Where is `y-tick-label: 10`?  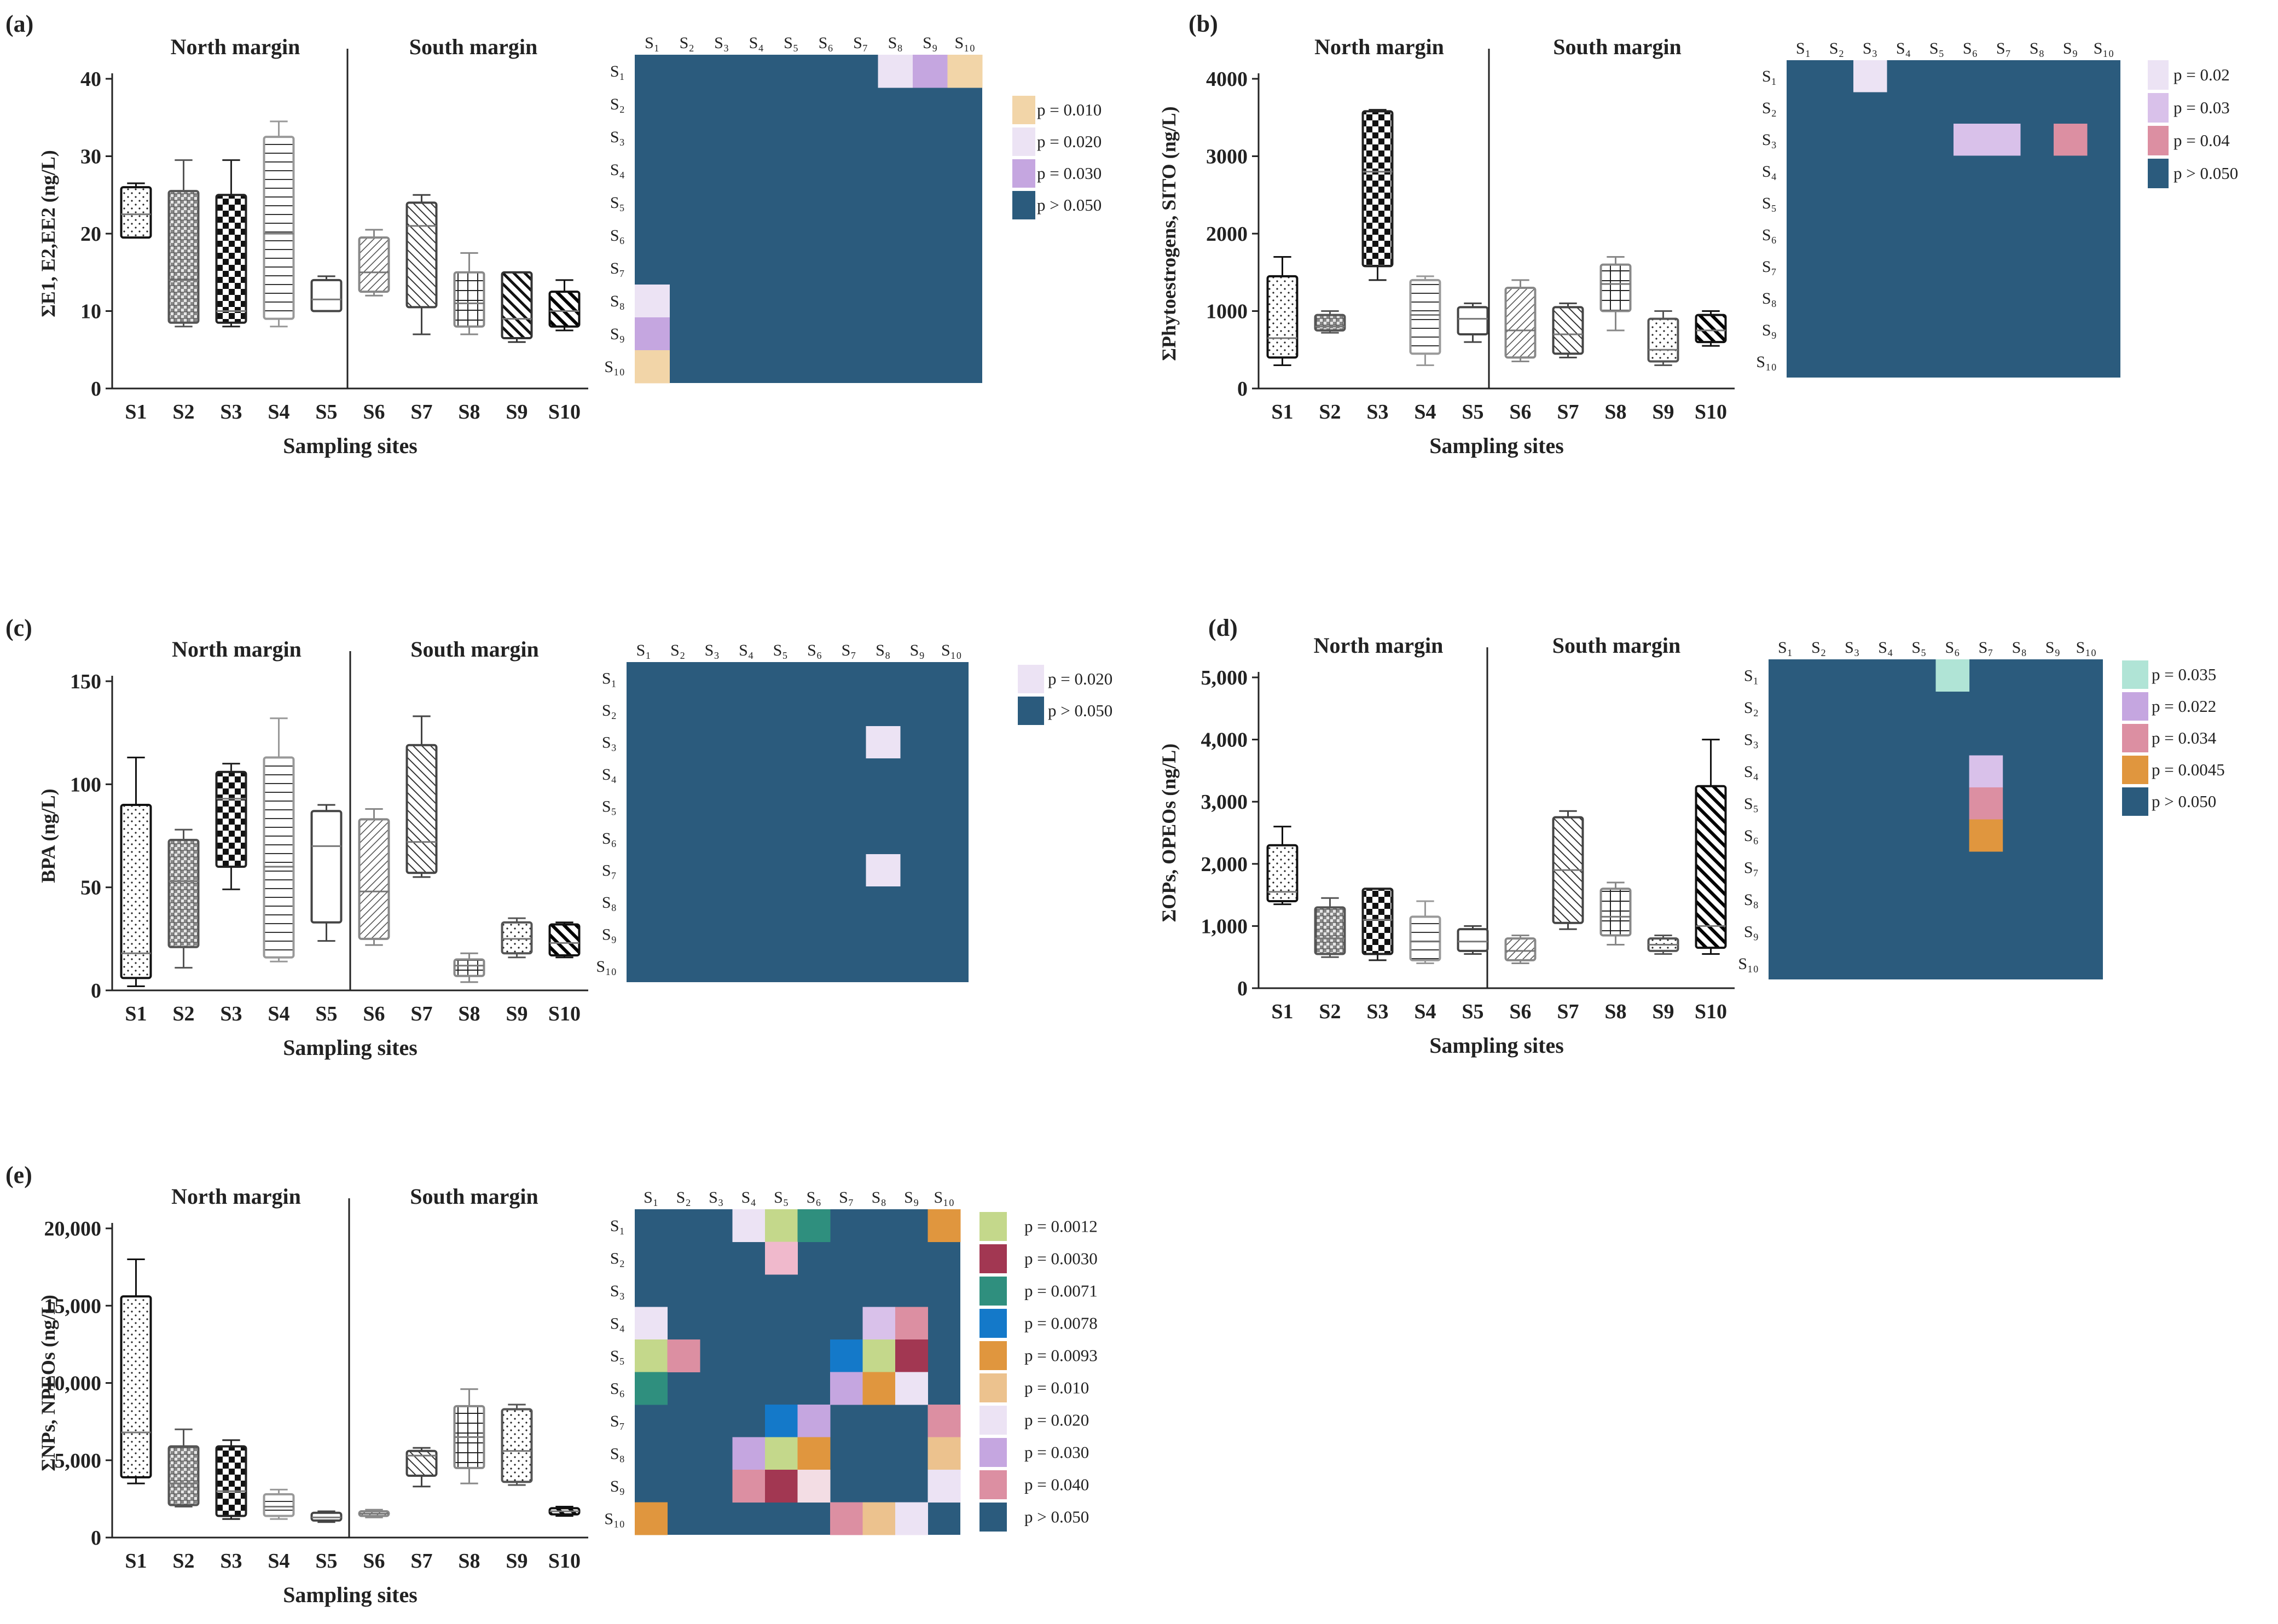 y-tick-label: 10 is located at coordinates (90, 312).